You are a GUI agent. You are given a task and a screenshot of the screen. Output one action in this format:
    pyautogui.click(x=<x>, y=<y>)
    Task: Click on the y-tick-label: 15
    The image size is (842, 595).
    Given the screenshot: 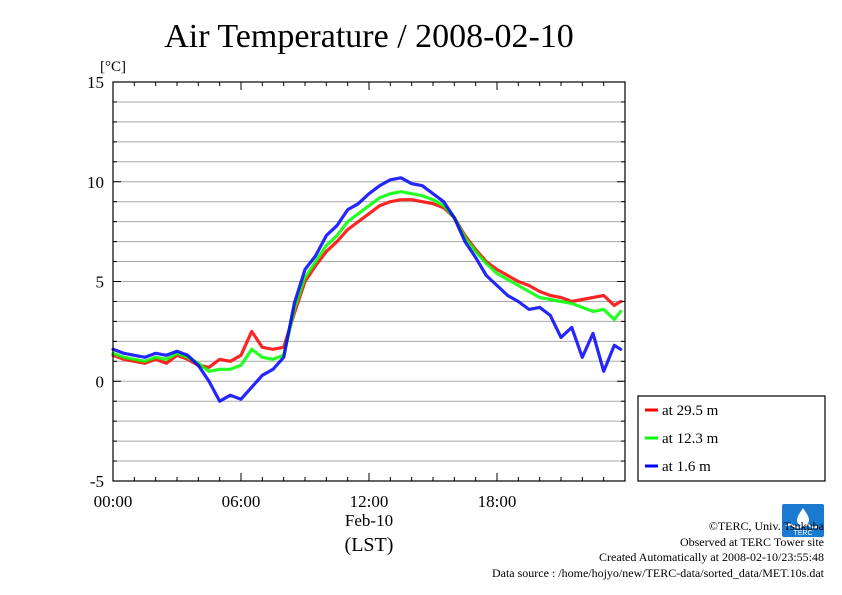 What is the action you would take?
    pyautogui.click(x=95, y=82)
    